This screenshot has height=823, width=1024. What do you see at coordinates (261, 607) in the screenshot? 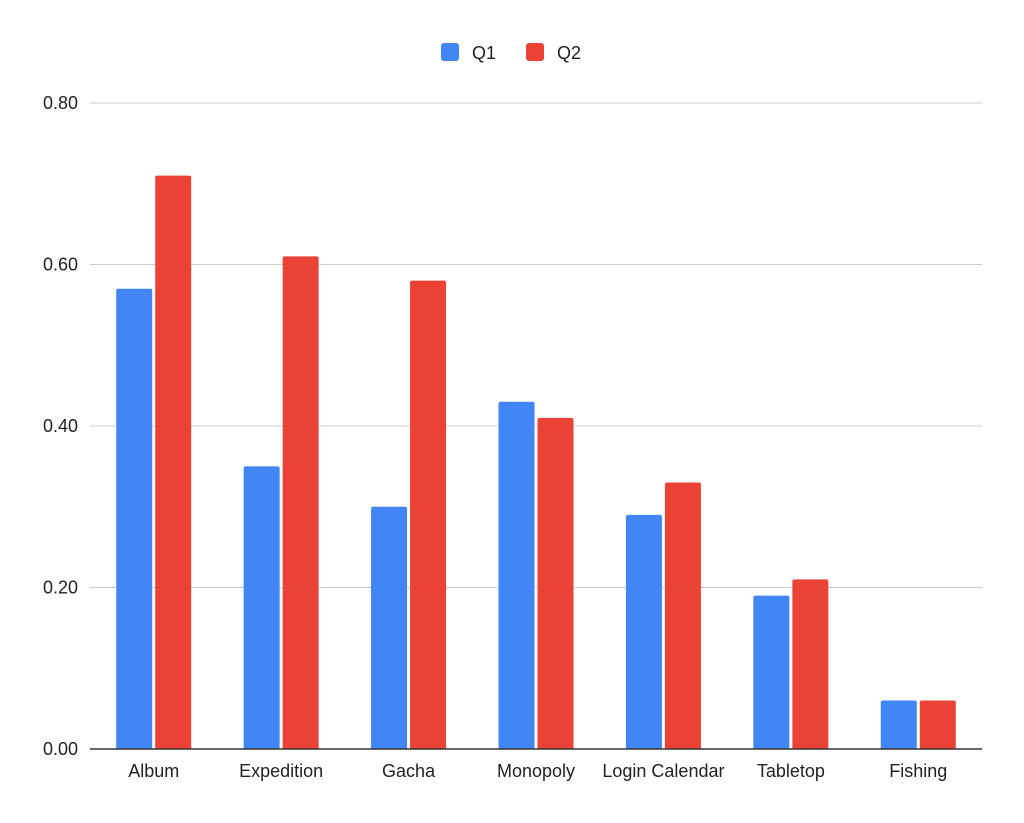
I see `bar-q1-expedition` at bounding box center [261, 607].